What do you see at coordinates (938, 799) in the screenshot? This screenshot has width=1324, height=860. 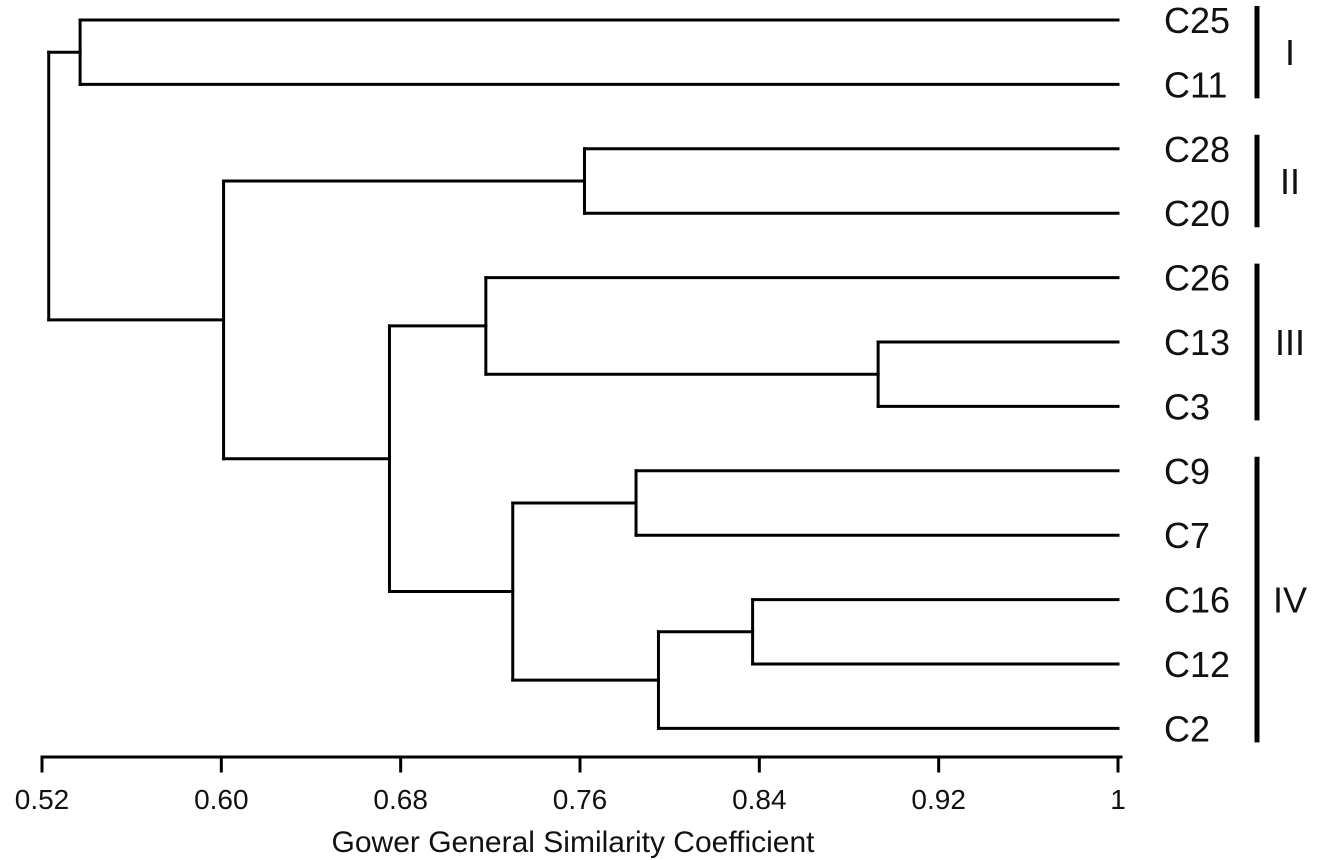 I see `x-tick-label: 0.92` at bounding box center [938, 799].